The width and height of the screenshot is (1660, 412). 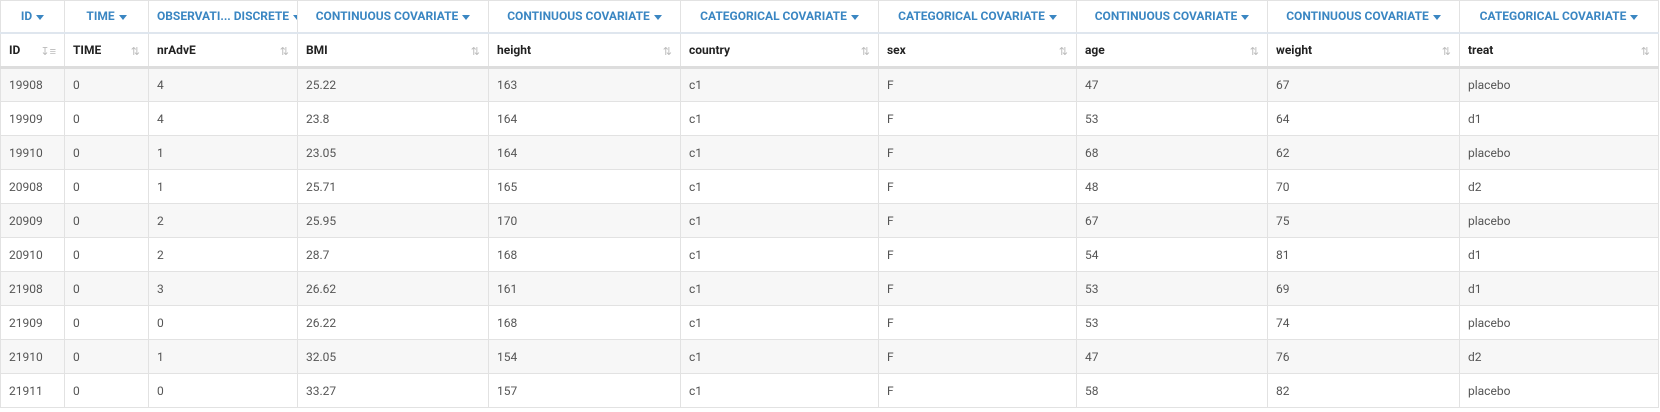 What do you see at coordinates (32, 356) in the screenshot?
I see `table-cell: 21910` at bounding box center [32, 356].